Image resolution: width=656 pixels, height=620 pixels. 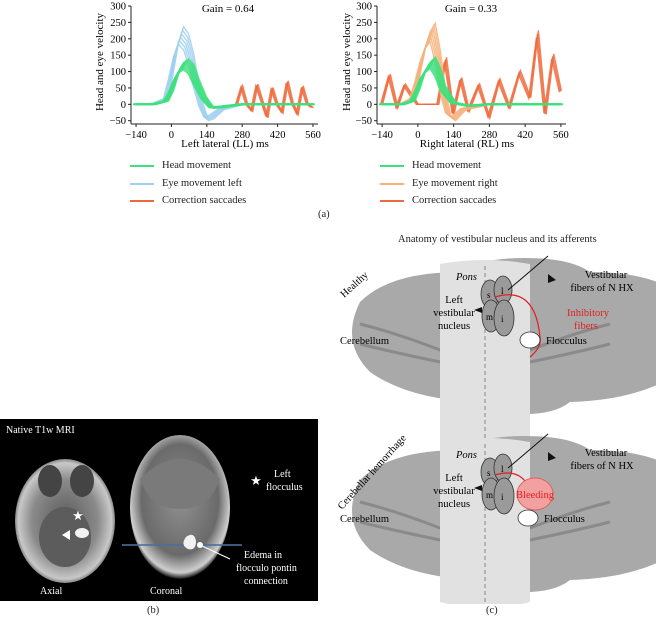 I want to click on healthy-pons: Pons, so click(x=466, y=277).